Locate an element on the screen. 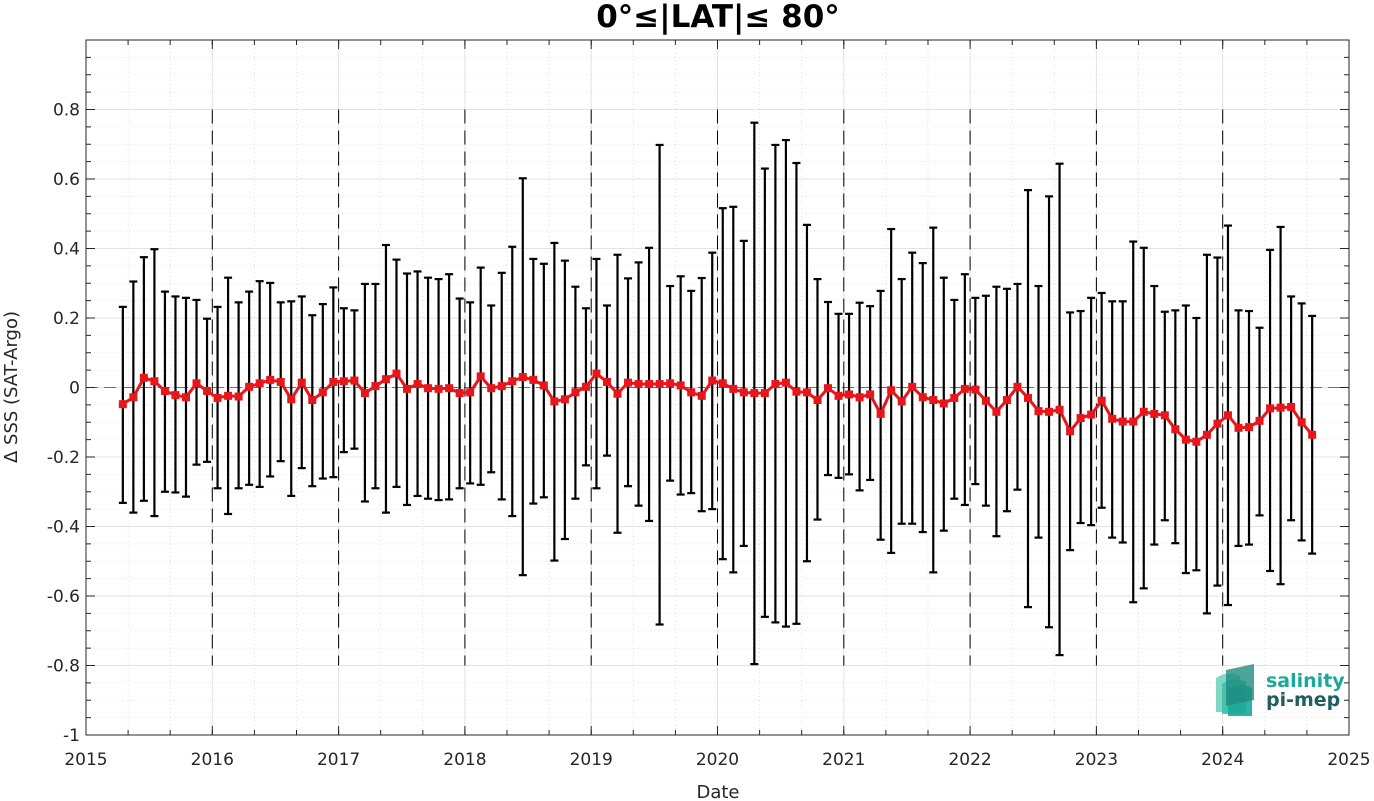  logo-text-salinity: salinity is located at coordinates (1305, 681).